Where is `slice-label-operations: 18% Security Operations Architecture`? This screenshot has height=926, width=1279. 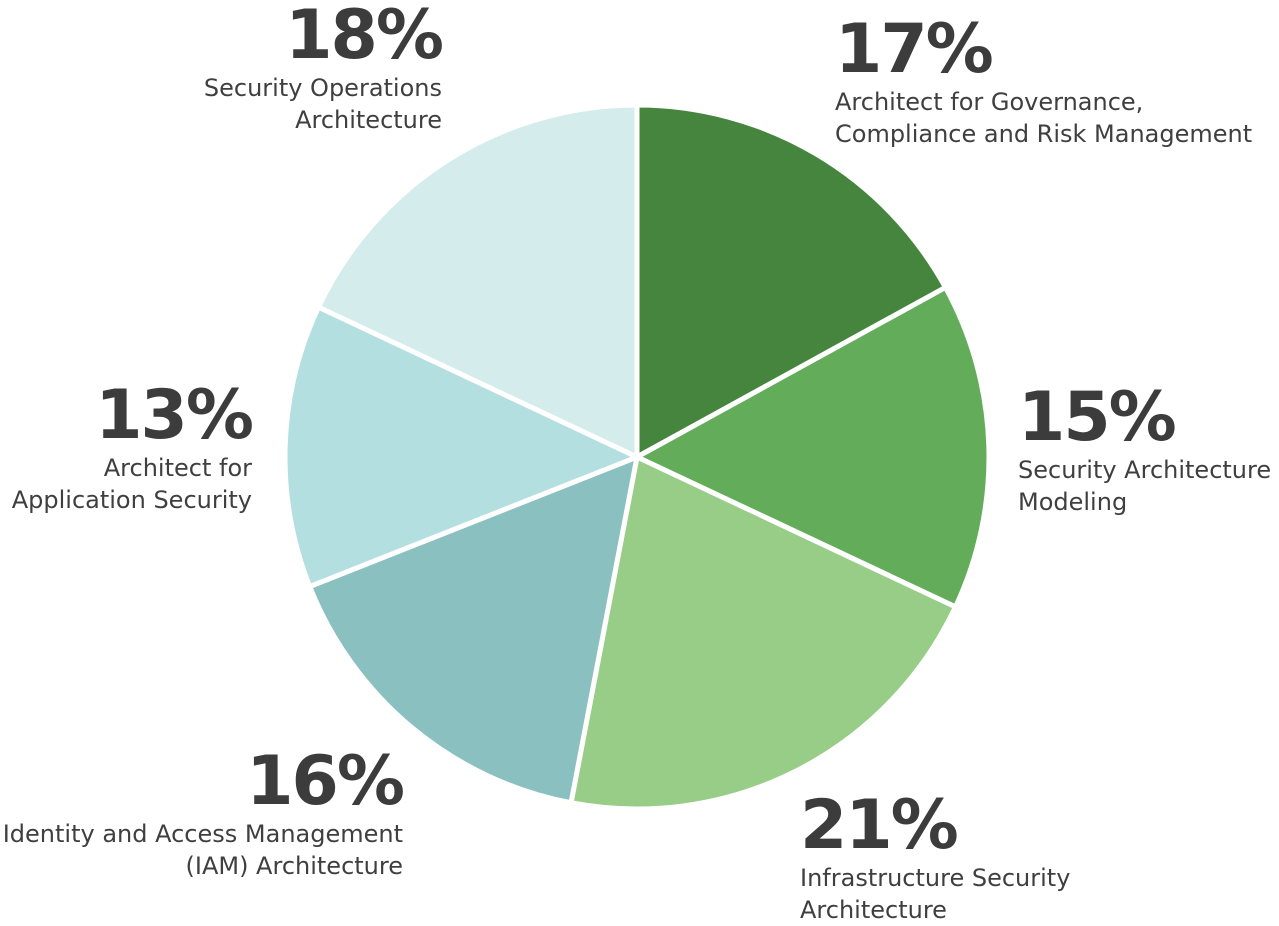 slice-label-operations: 18% Security Operations Architecture is located at coordinates (323, 68).